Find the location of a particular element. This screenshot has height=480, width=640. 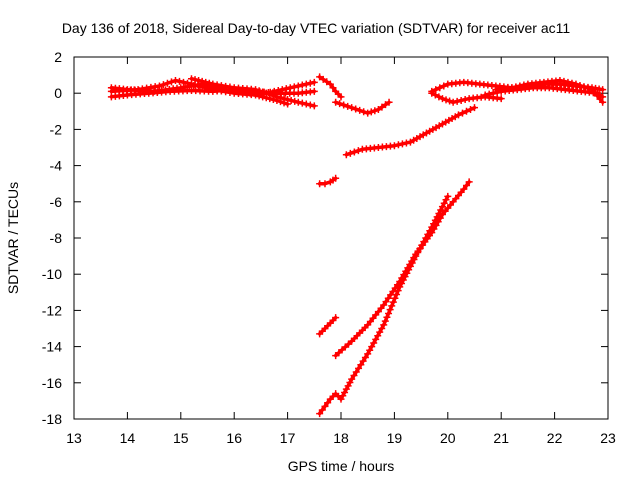

x-tick-label: 18 is located at coordinates (341, 438).